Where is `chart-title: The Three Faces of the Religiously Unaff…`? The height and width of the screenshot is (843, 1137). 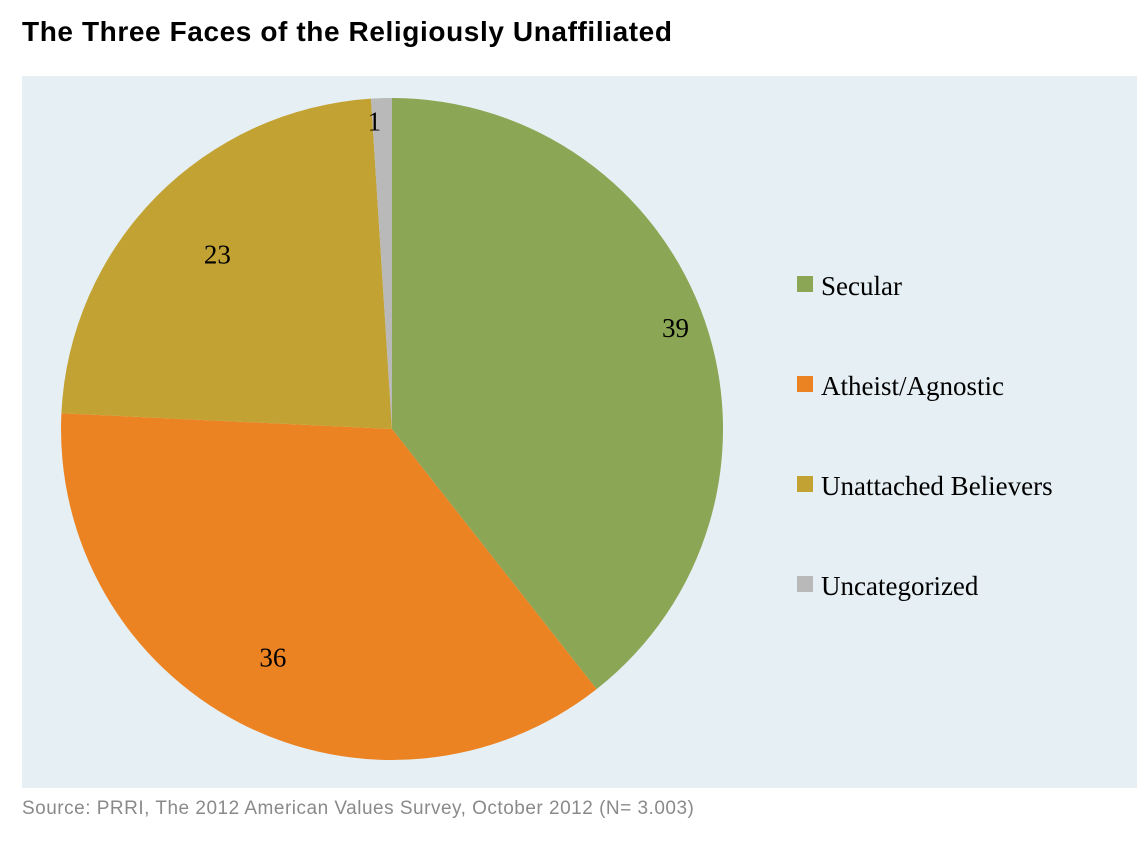 chart-title: The Three Faces of the Religiously Unaff… is located at coordinates (347, 31).